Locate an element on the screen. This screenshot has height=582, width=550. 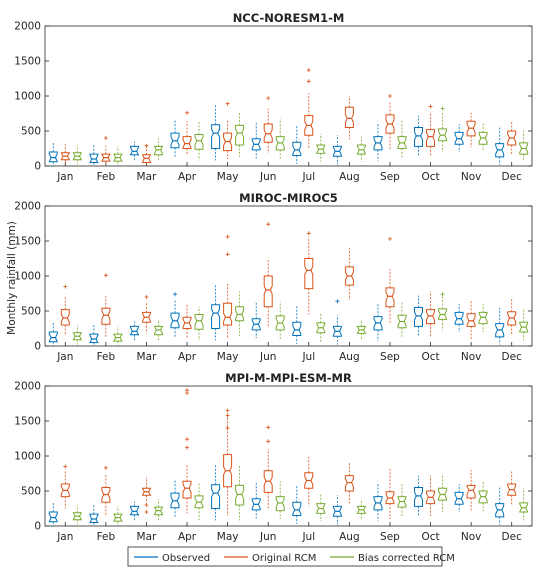
box-original-may is located at coordinates (228, 130).